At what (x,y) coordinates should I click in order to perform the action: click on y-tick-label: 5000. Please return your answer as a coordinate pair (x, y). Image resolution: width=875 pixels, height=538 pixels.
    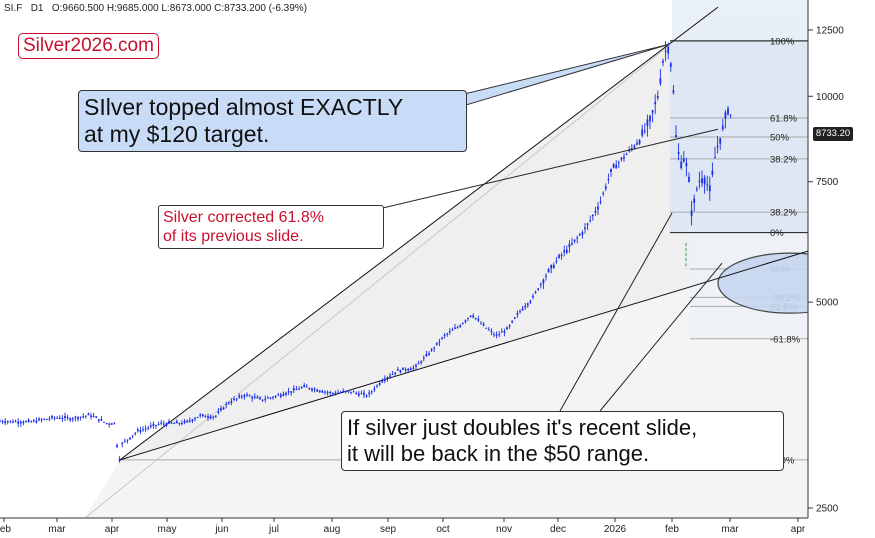
    Looking at the image, I should click on (827, 303).